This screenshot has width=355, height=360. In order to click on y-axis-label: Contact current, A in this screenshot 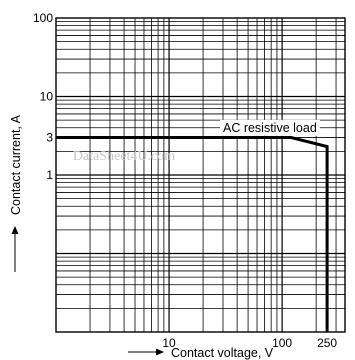, I will do `click(16, 164)`.